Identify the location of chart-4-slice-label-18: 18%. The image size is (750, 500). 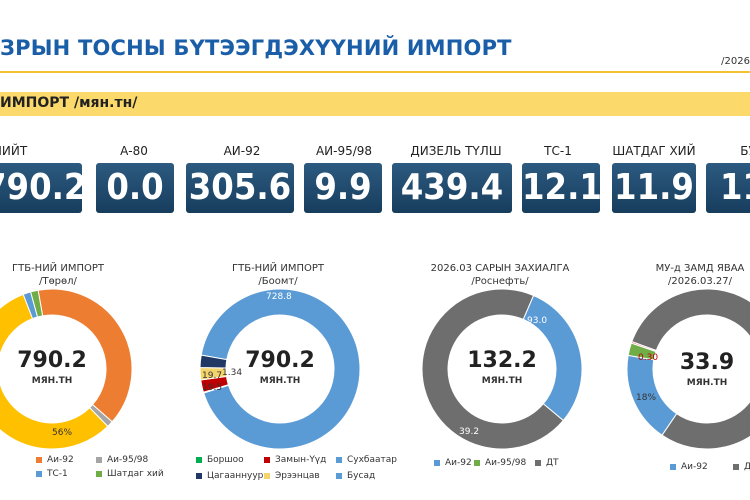
(646, 398).